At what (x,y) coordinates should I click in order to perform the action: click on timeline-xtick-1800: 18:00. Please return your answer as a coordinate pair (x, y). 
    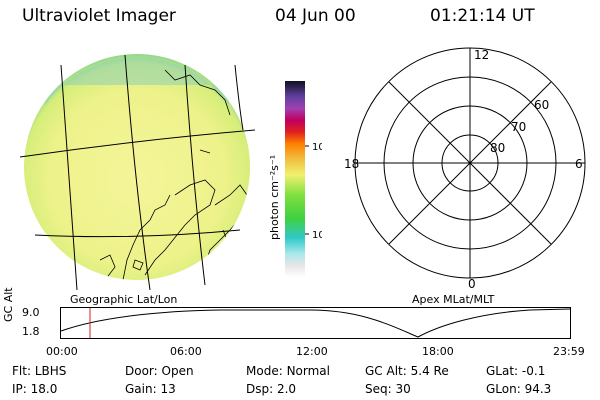
    Looking at the image, I should click on (438, 351).